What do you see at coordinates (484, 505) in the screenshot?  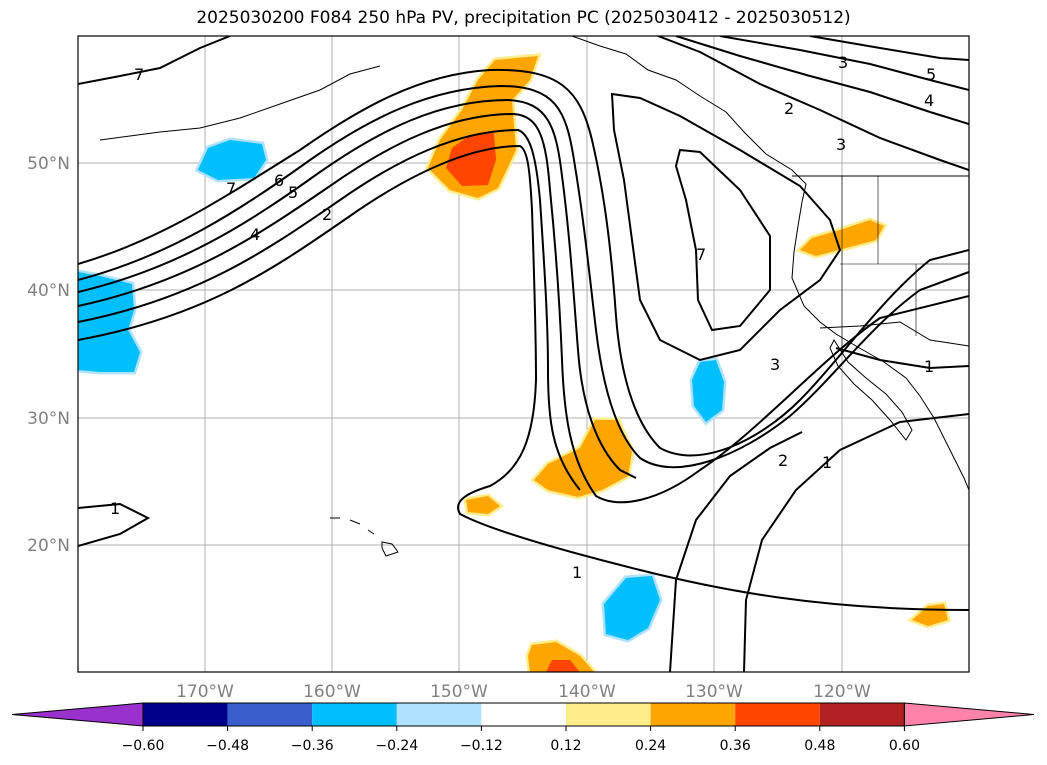 I see `precip-blob-small` at bounding box center [484, 505].